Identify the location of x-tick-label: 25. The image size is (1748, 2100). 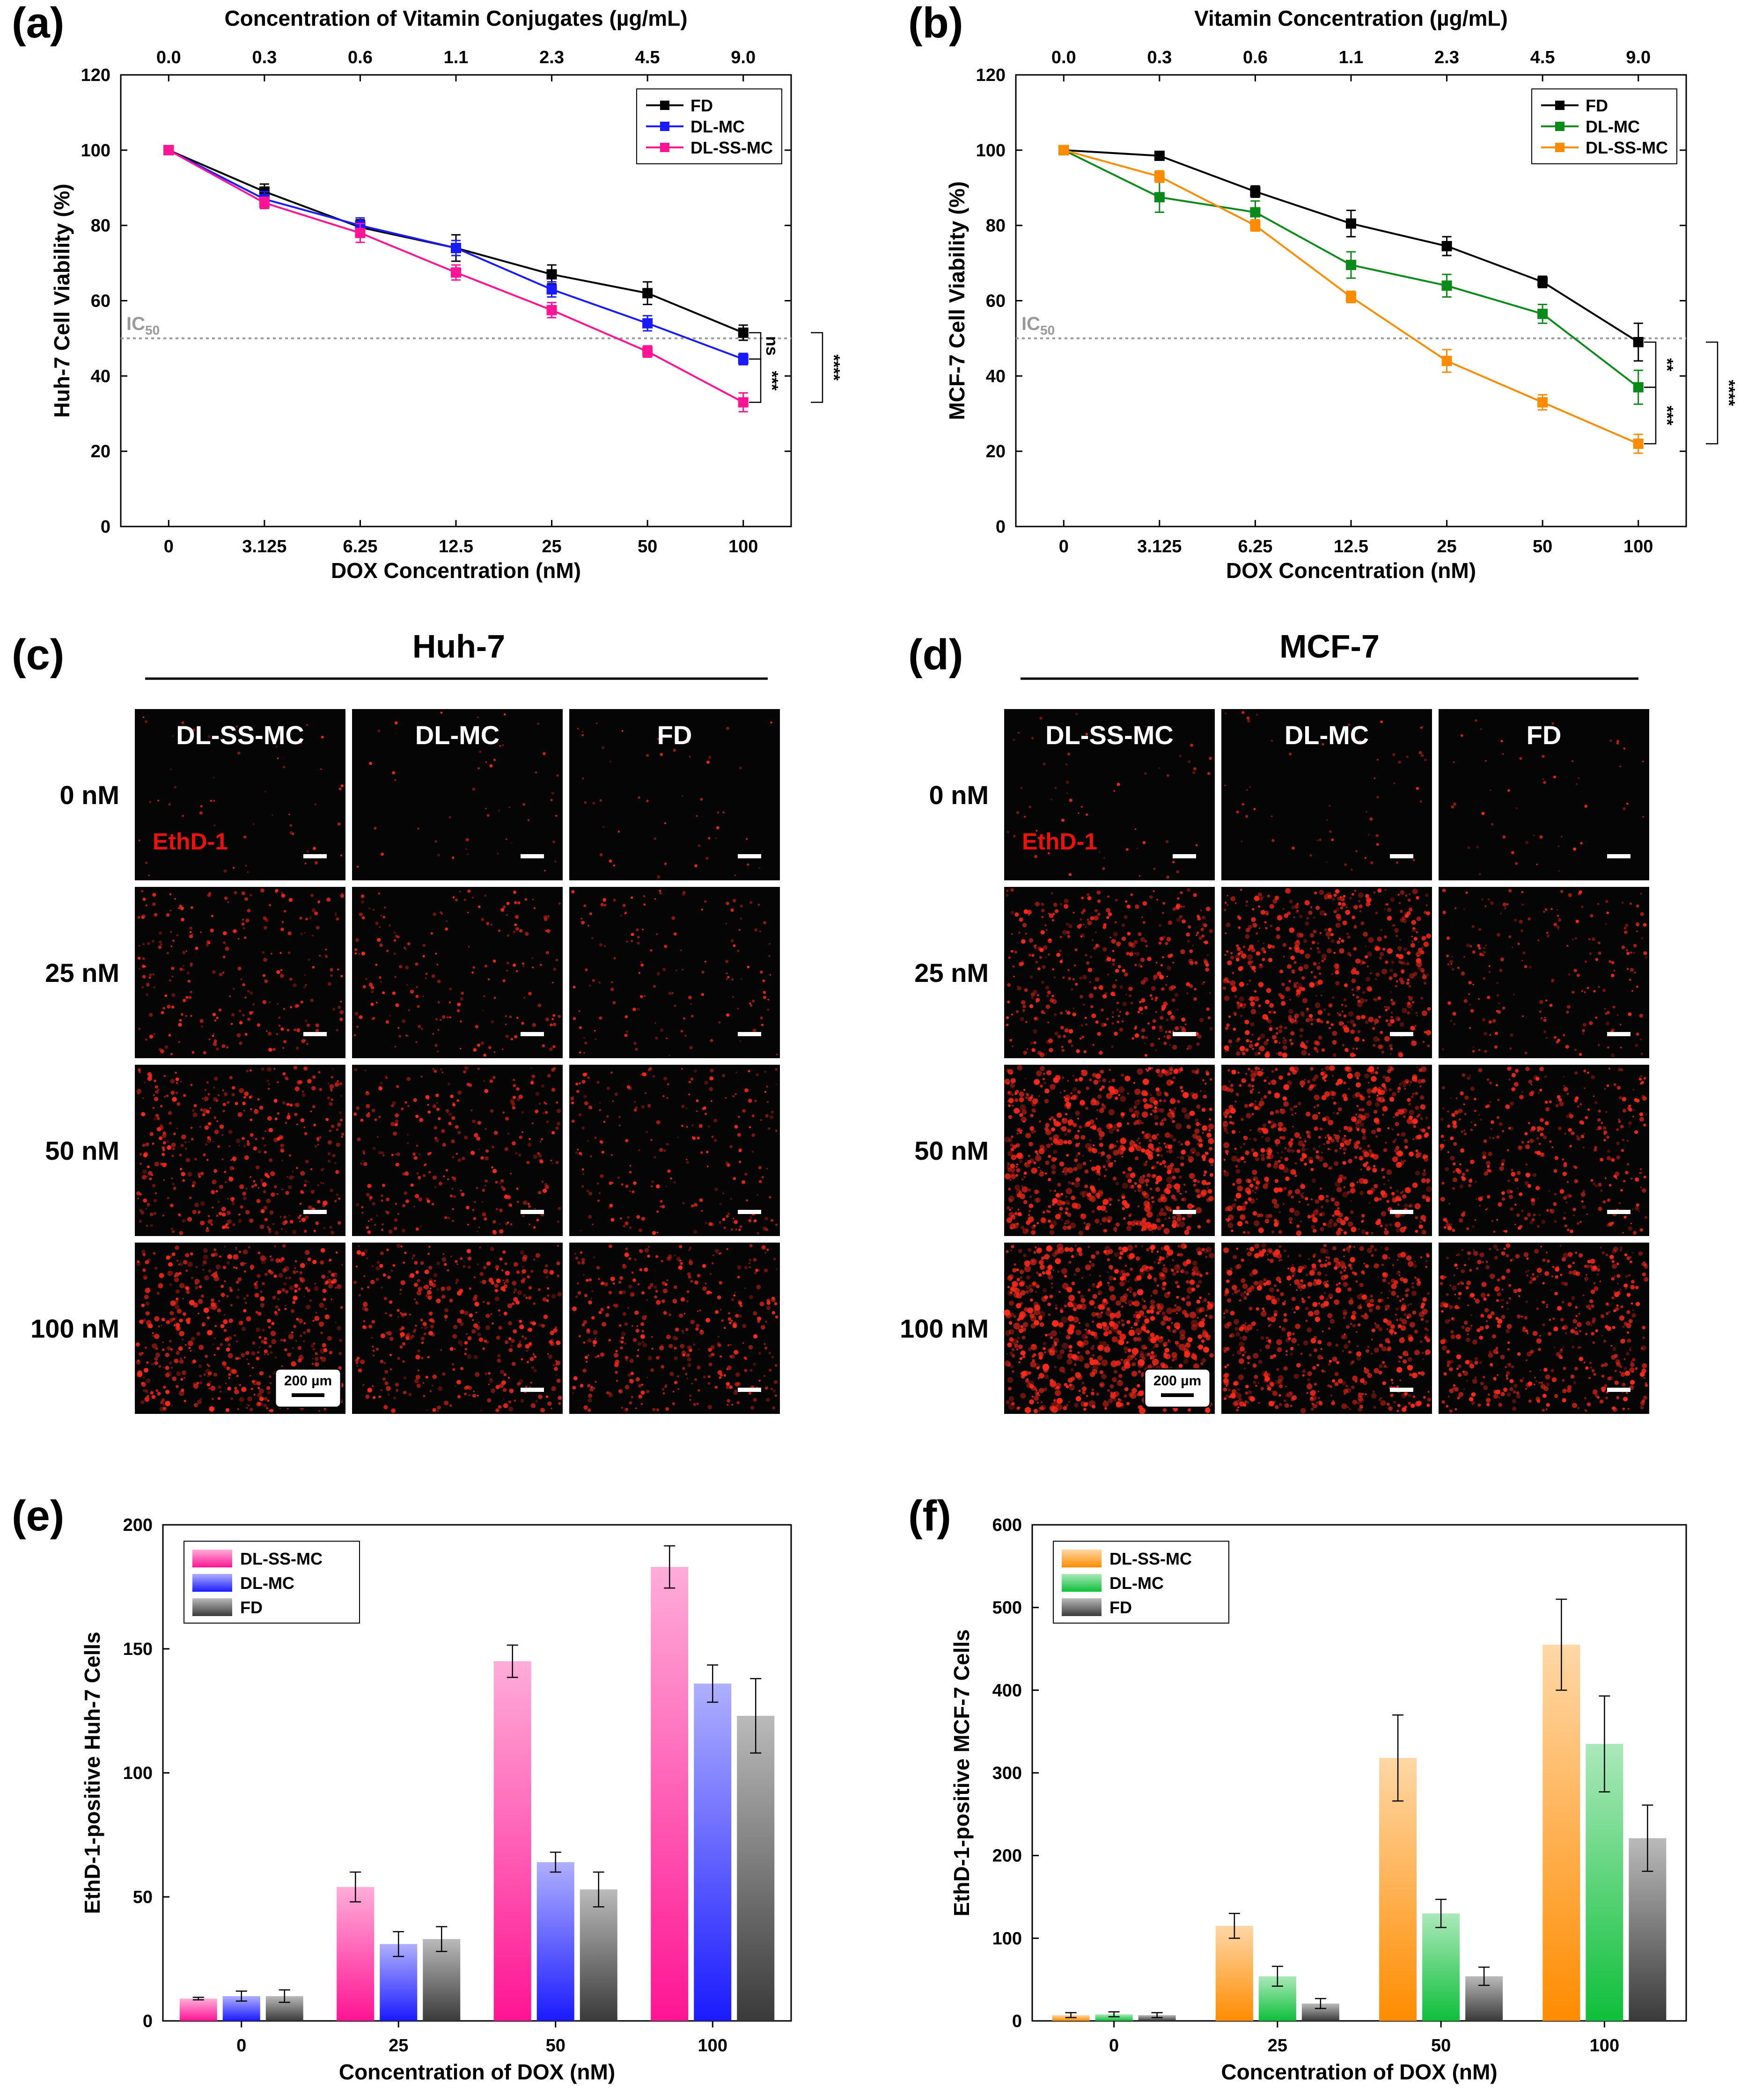
(551, 546).